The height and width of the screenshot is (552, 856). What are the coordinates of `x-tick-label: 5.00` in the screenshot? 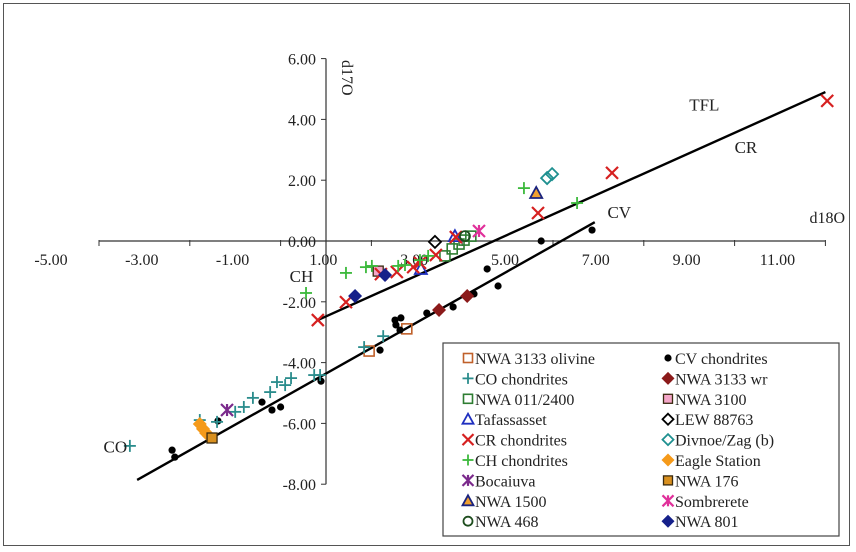 It's located at (505, 260).